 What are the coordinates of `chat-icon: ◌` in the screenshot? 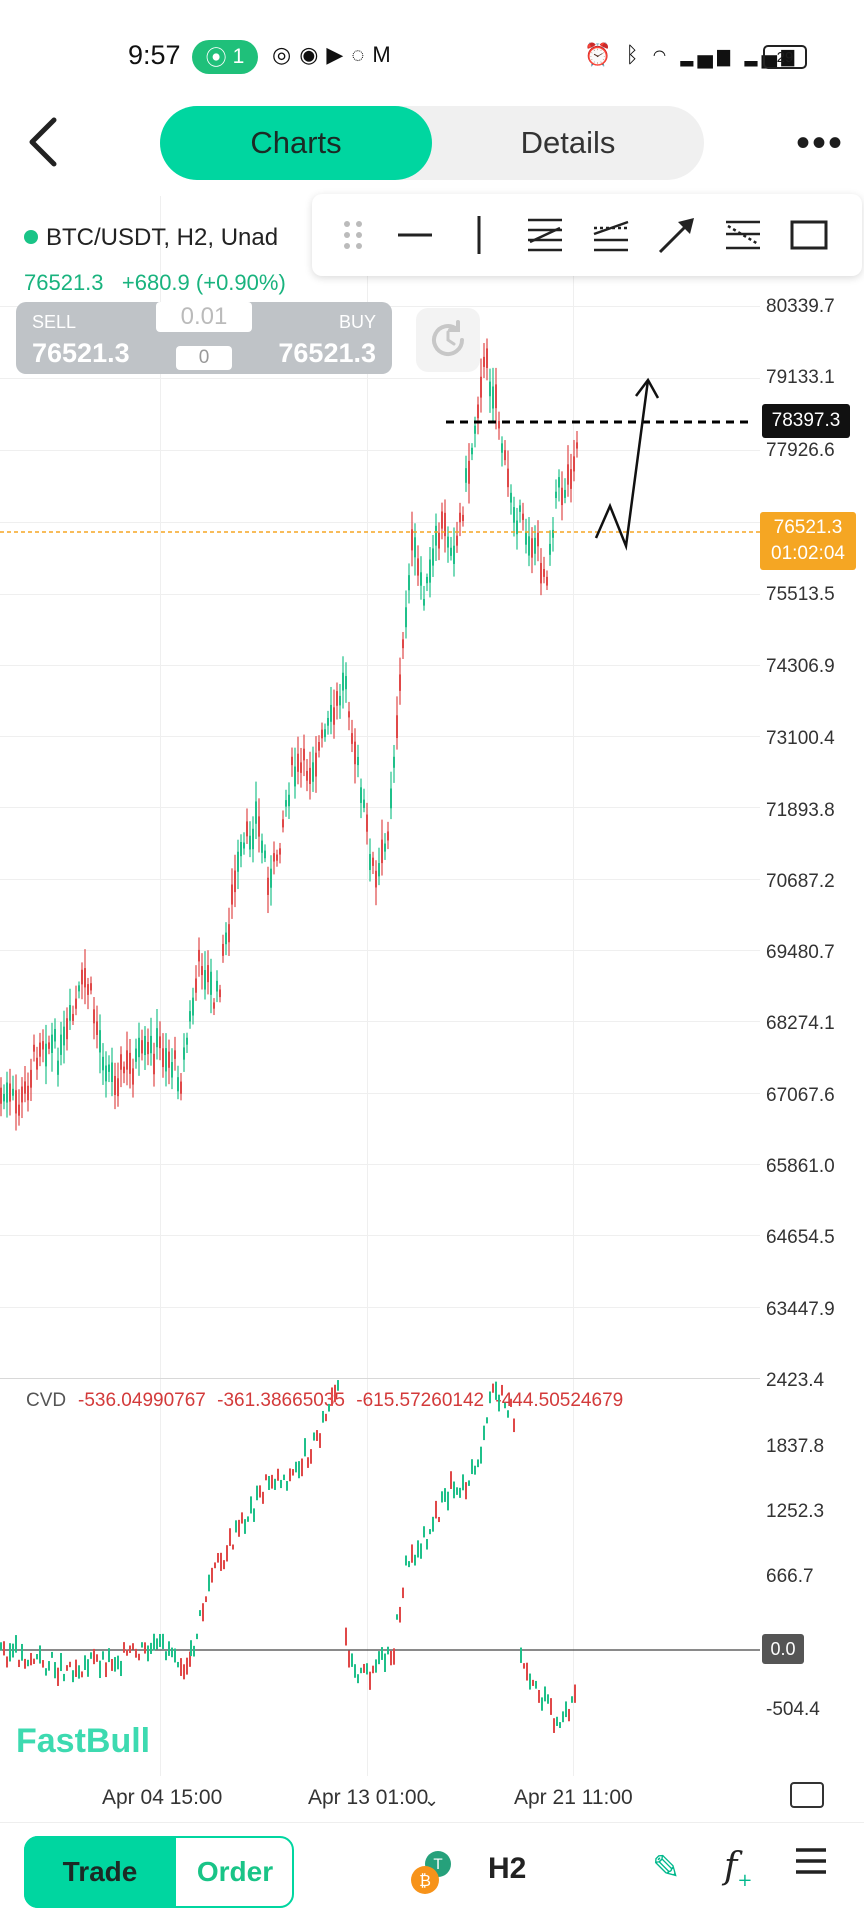 It's located at (362, 54).